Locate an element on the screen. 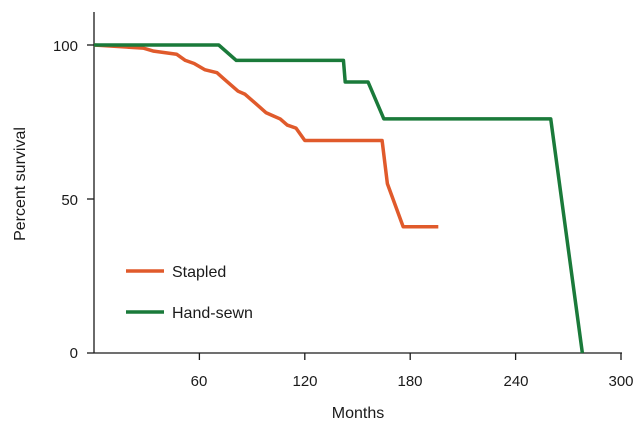 The height and width of the screenshot is (425, 638). y-tick-labels: 0 50 100 is located at coordinates (65, 200).